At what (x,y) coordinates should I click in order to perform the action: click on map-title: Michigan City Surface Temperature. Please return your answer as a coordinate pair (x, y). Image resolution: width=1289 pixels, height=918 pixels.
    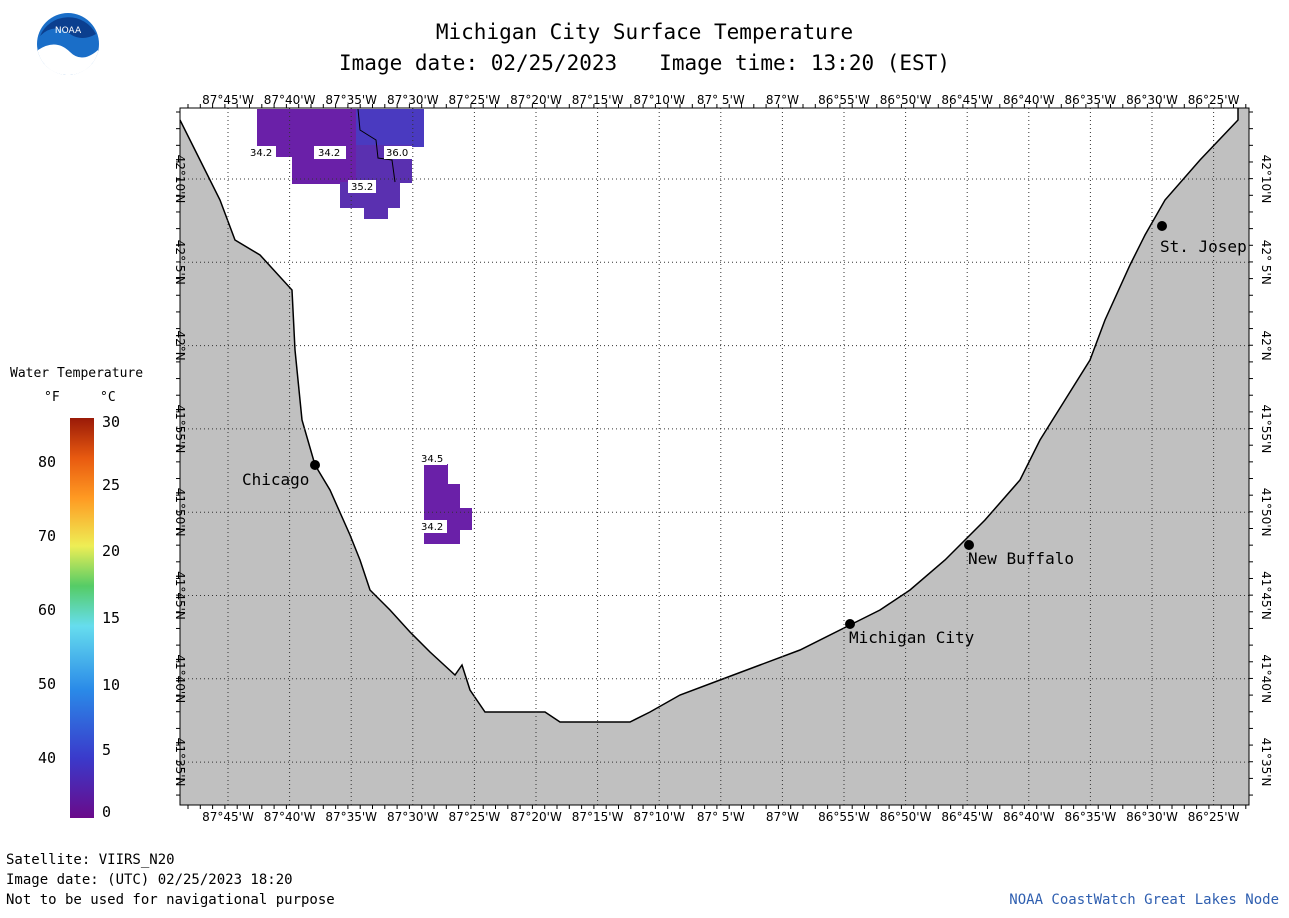
    Looking at the image, I should click on (644, 32).